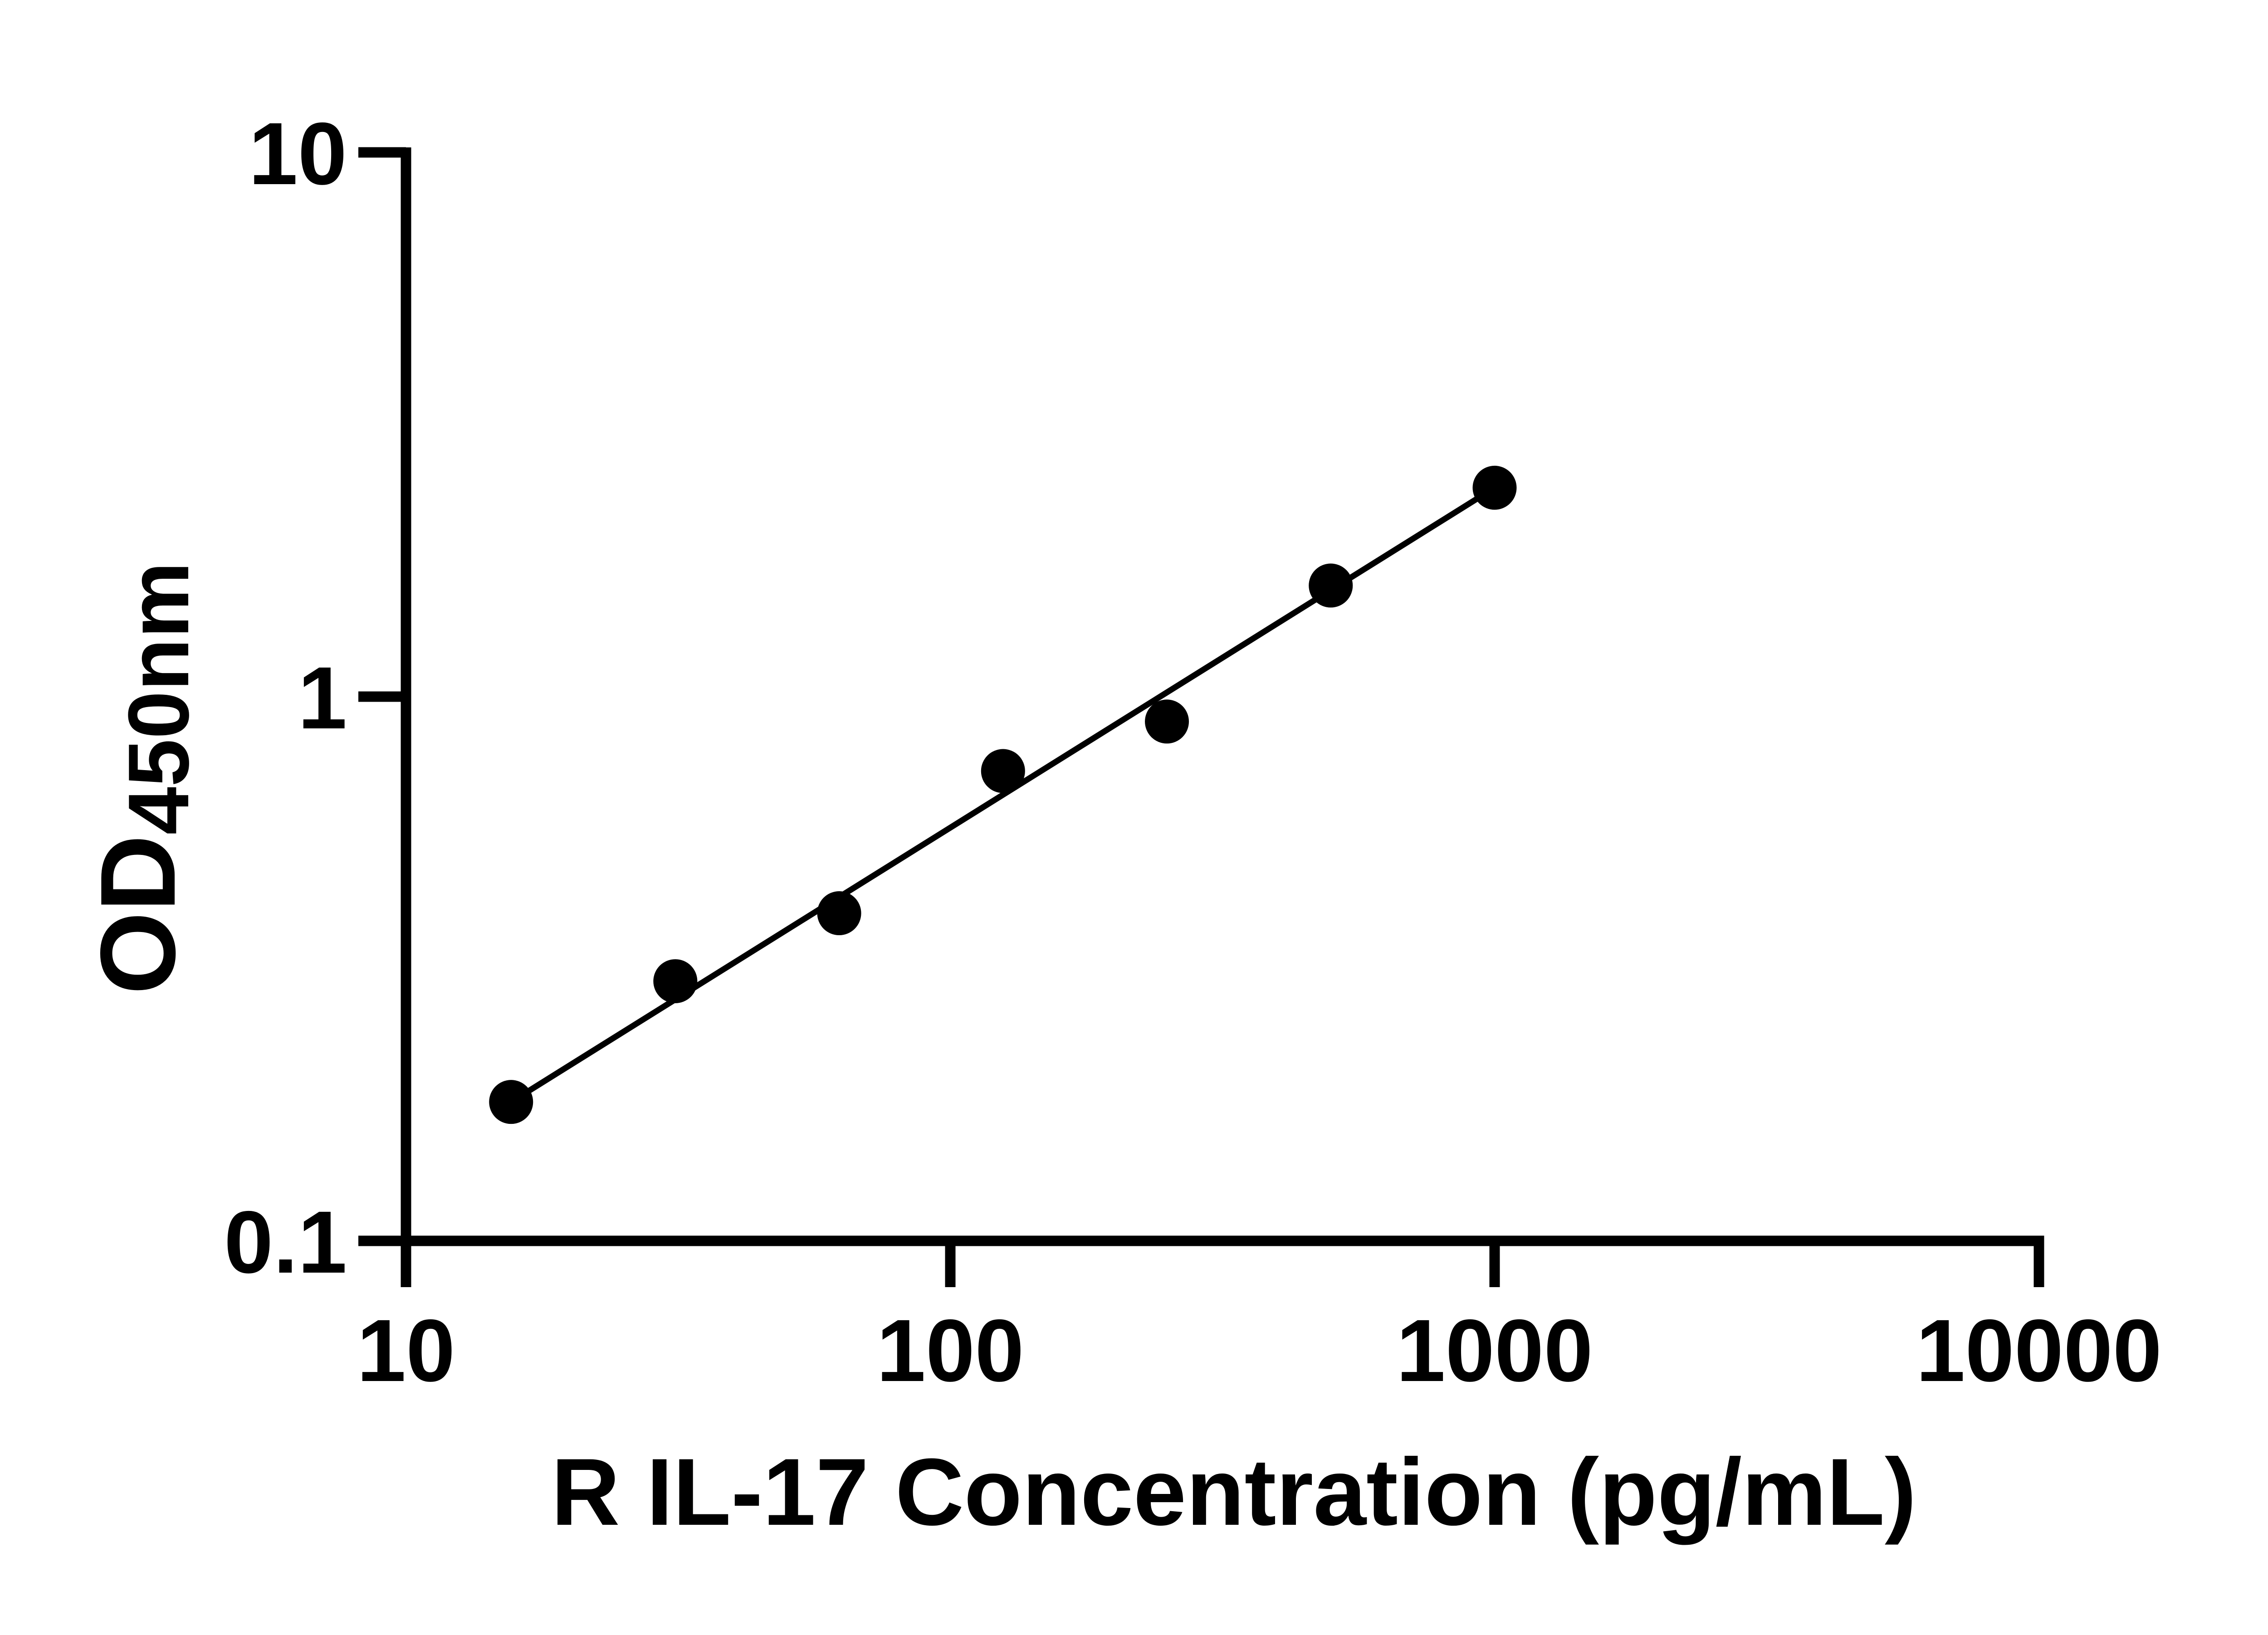 This screenshot has height=1635, width=2268. What do you see at coordinates (137, 915) in the screenshot?
I see `y-axis-title-main: OD` at bounding box center [137, 915].